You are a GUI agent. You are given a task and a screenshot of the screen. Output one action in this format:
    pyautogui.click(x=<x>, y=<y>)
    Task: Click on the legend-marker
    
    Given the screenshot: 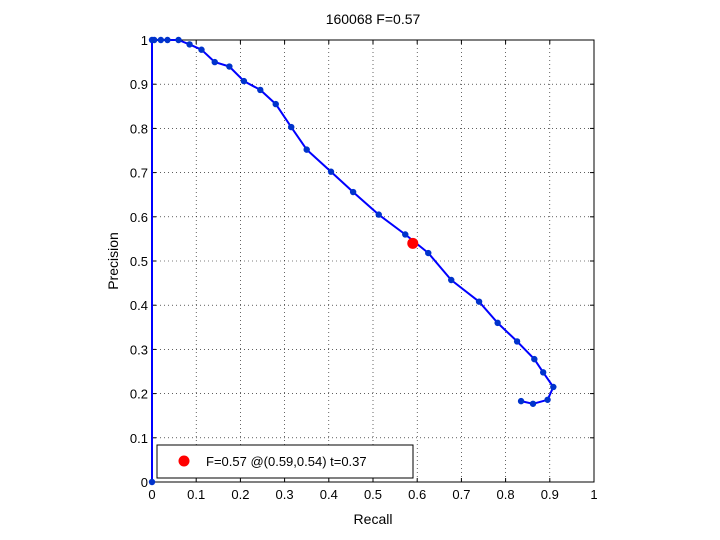 What is the action you would take?
    pyautogui.click(x=184, y=461)
    